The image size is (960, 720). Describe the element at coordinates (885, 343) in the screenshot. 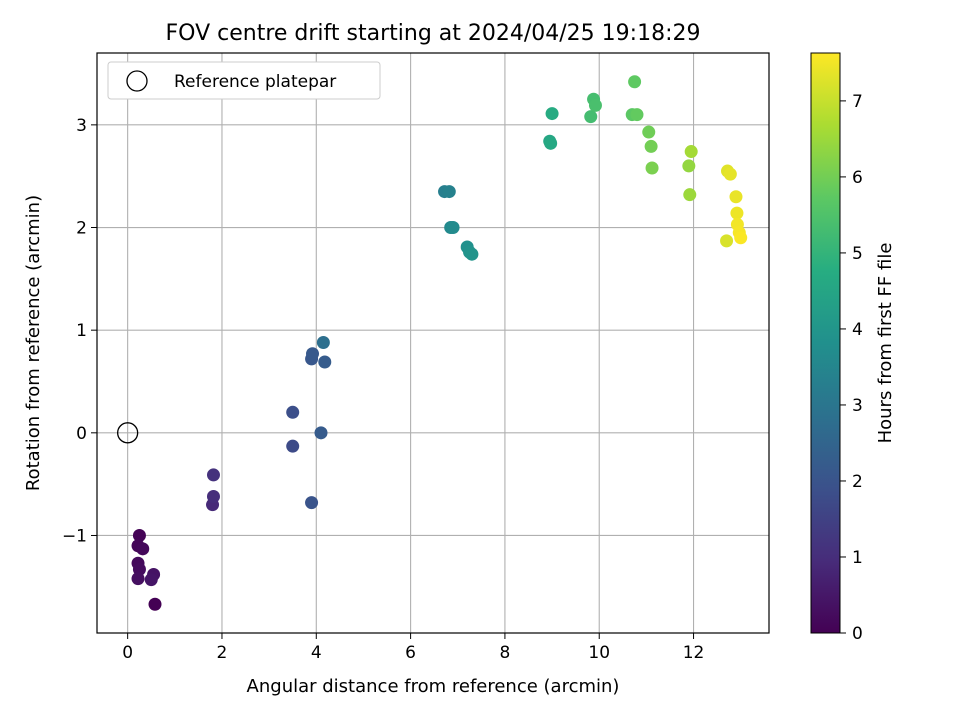

I see `colorbar-label: Hours from first FF file` at that location.